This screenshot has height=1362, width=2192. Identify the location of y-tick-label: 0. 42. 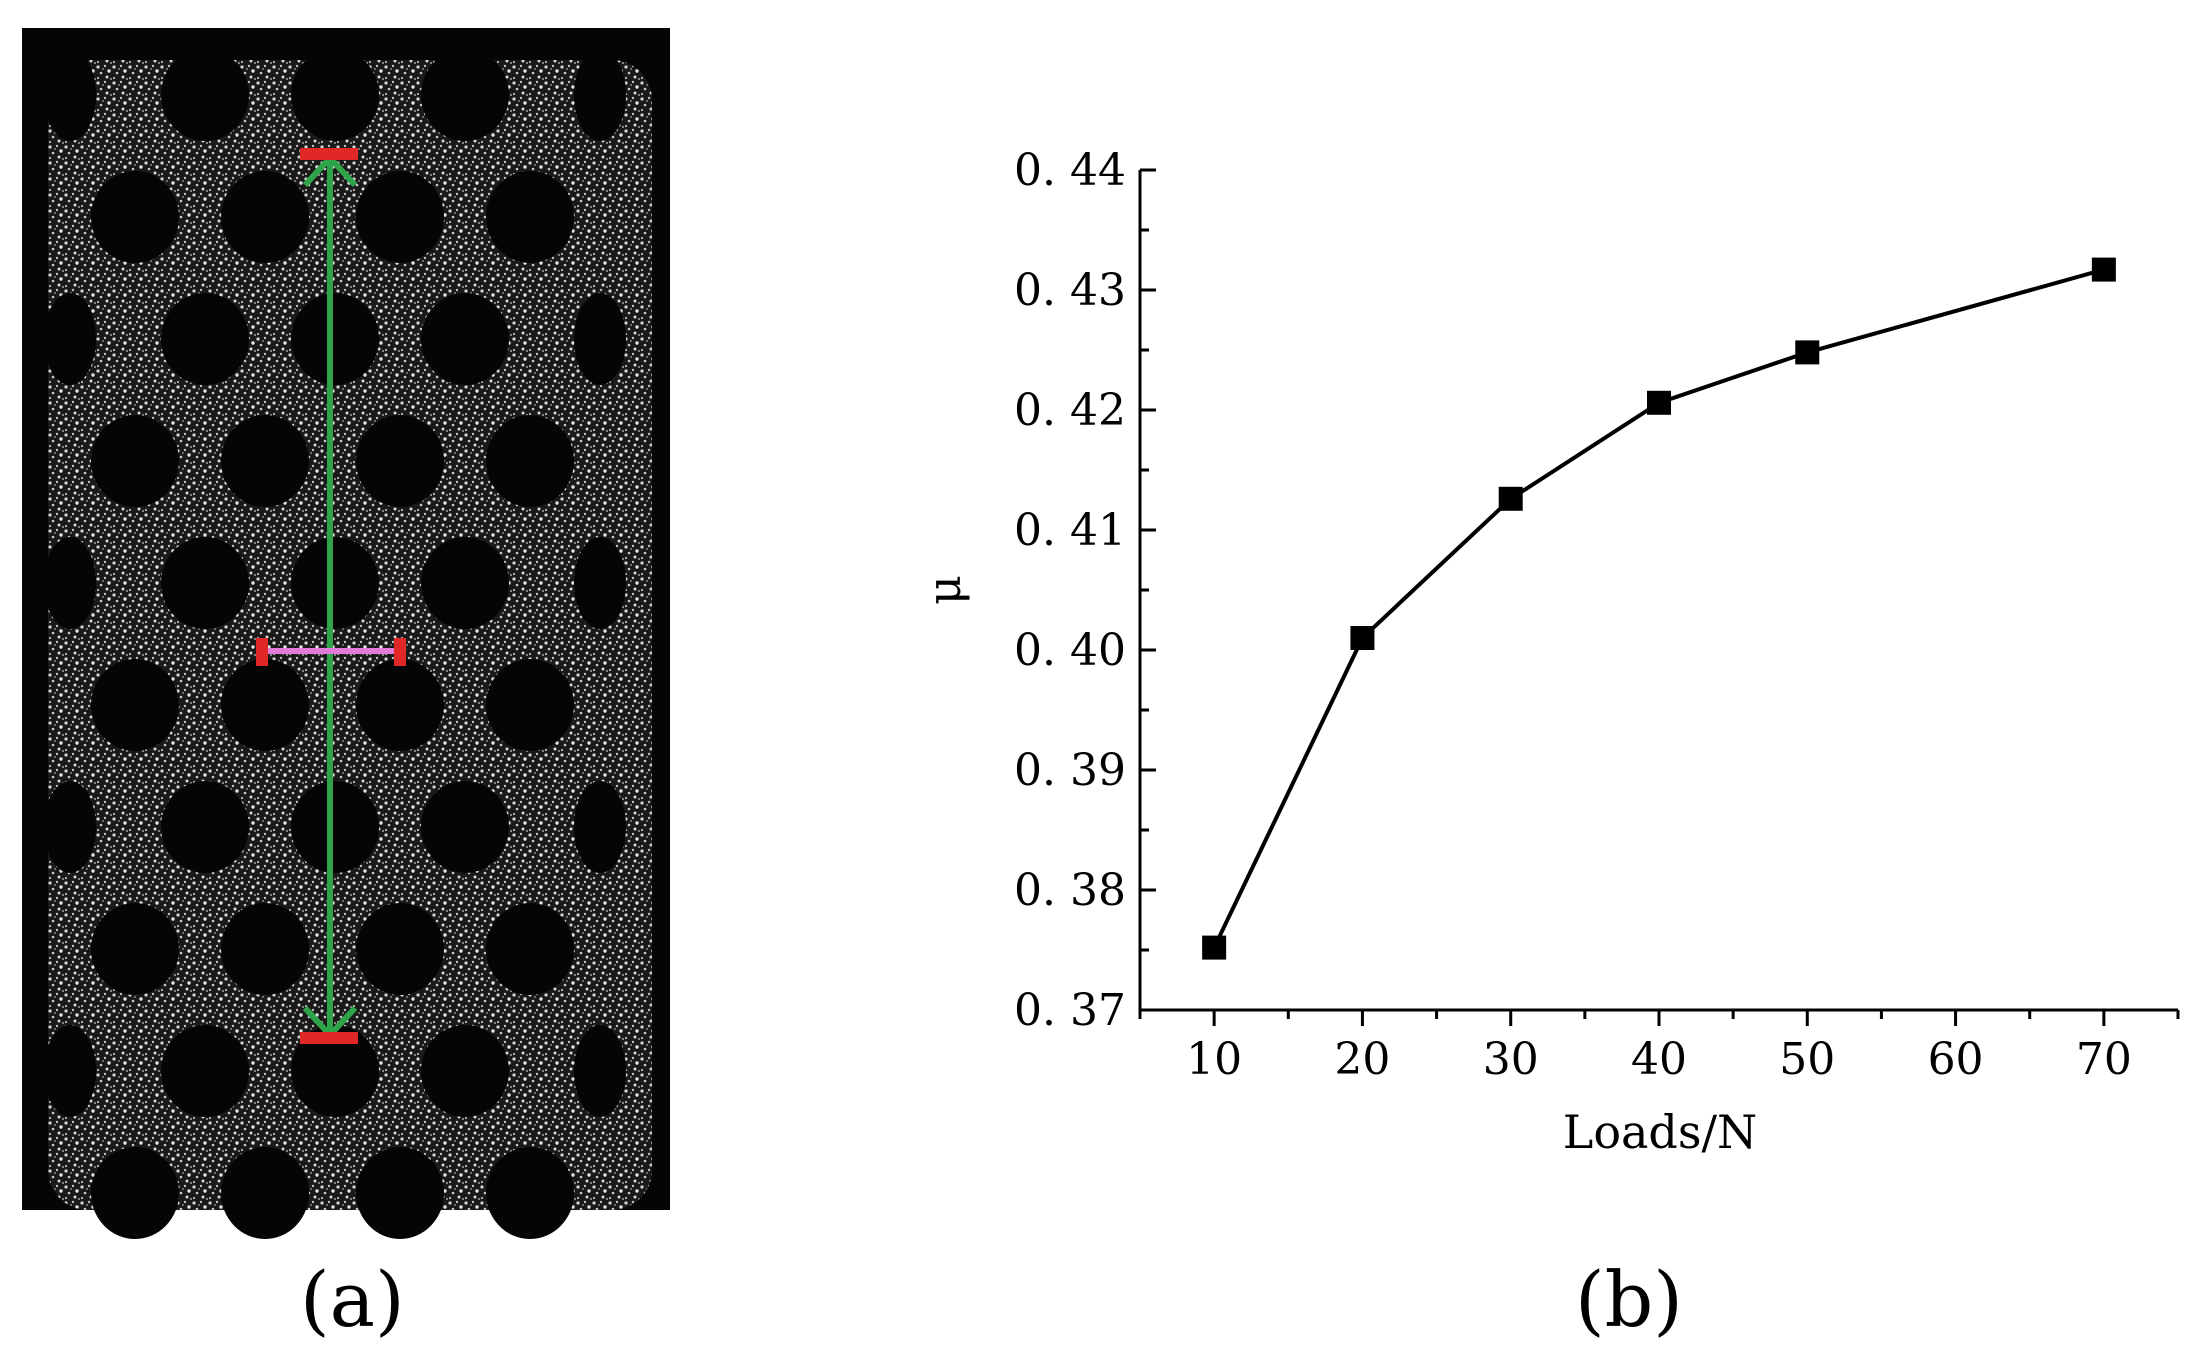
(1070, 410).